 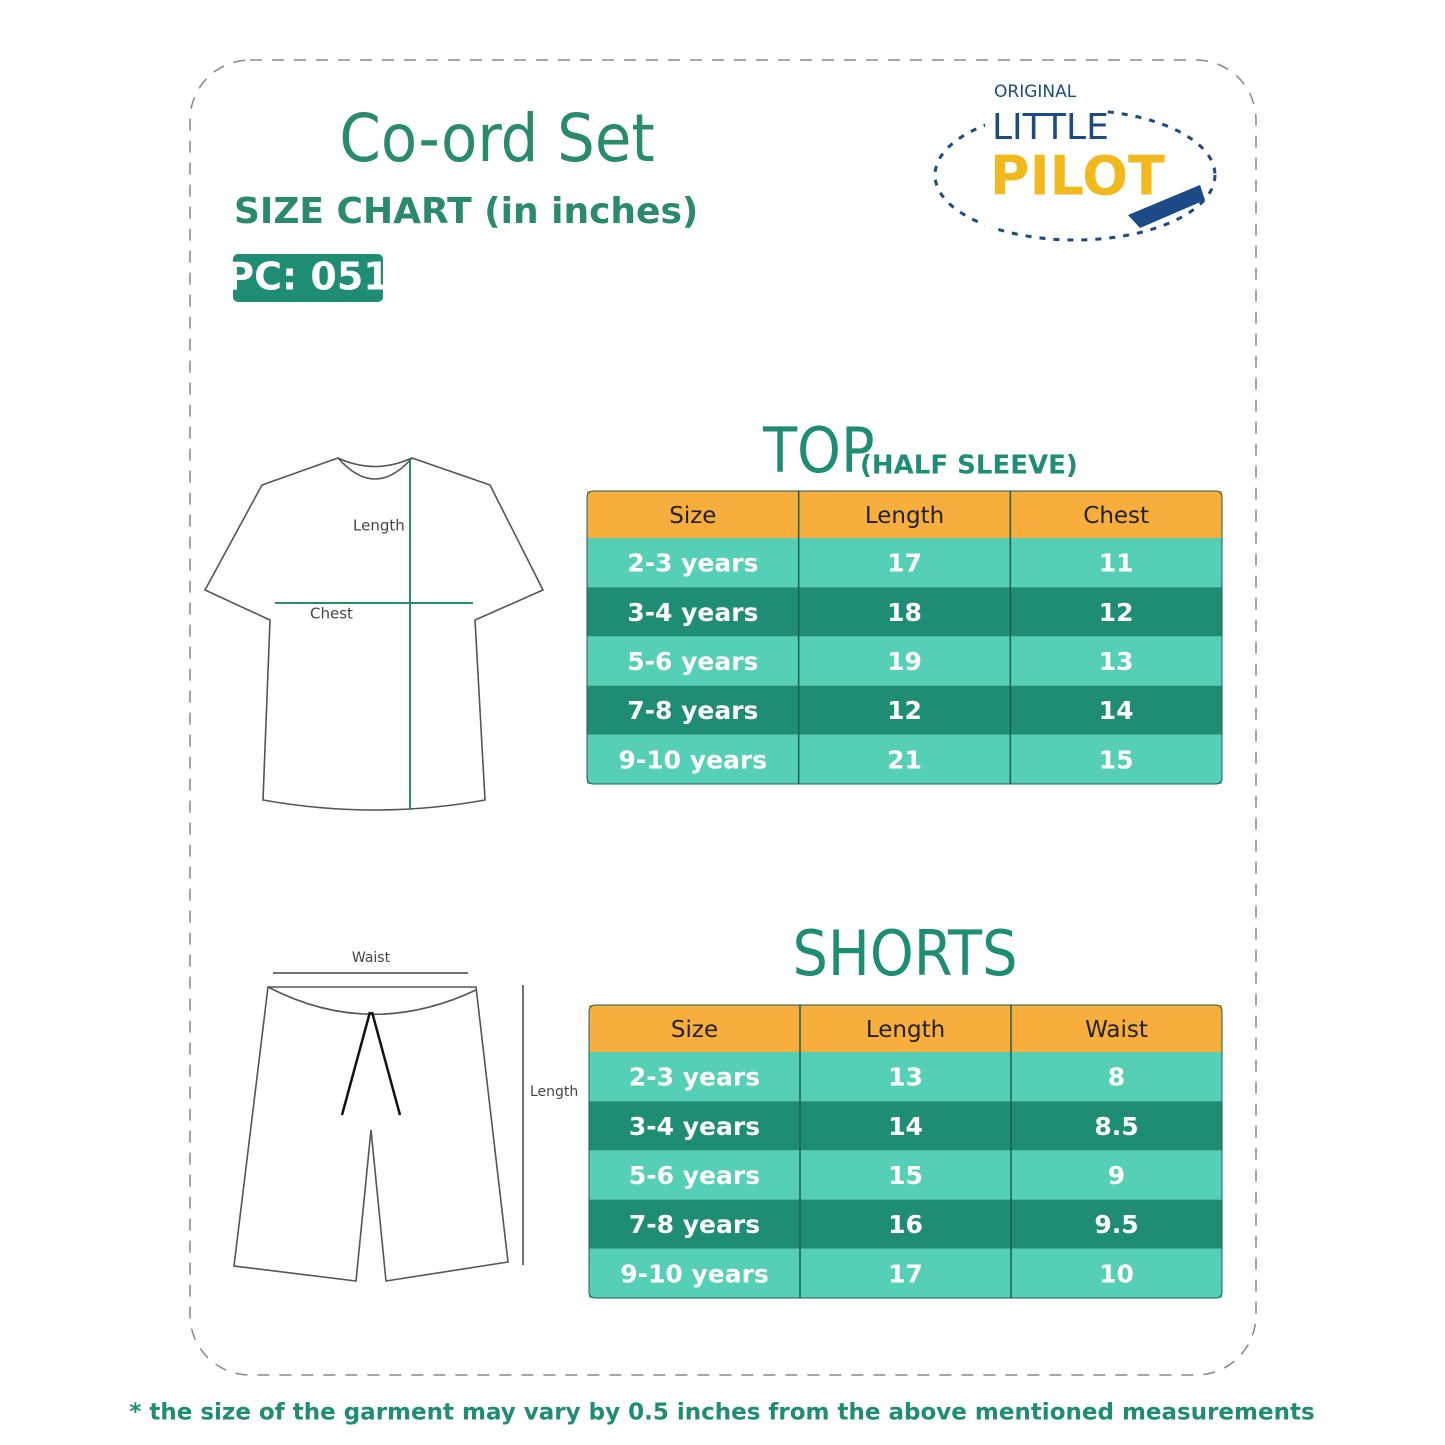 I want to click on shorts-title: SHORTS, so click(x=905, y=953).